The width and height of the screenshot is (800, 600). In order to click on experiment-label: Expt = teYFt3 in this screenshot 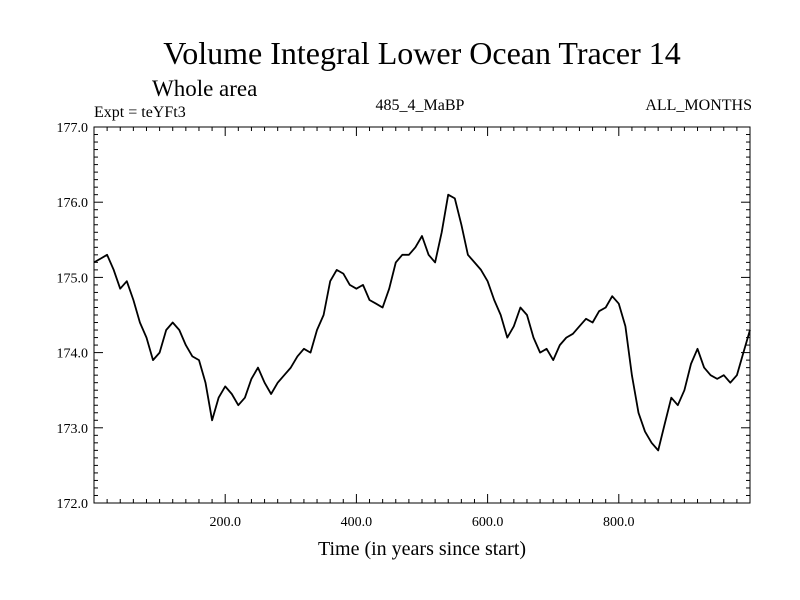, I will do `click(140, 112)`.